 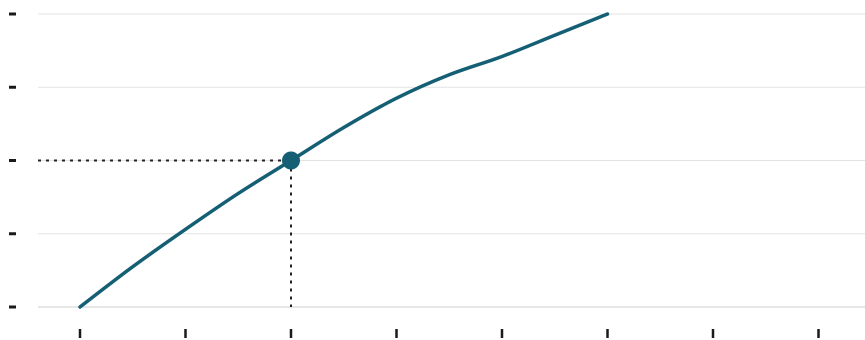 I want to click on highlight-guides, so click(x=165, y=233).